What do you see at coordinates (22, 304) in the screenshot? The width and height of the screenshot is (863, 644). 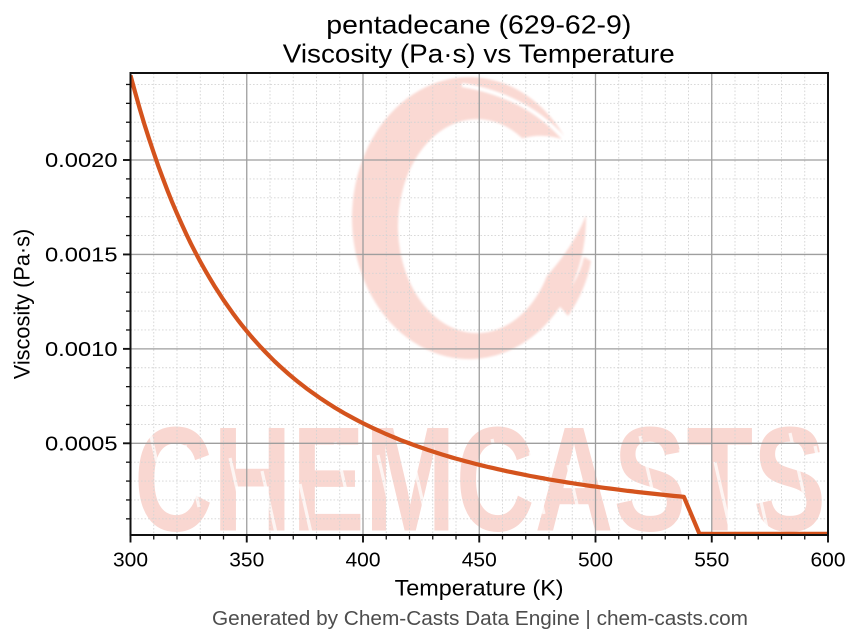 I see `svg-text: Viscosity (Pa·s)` at bounding box center [22, 304].